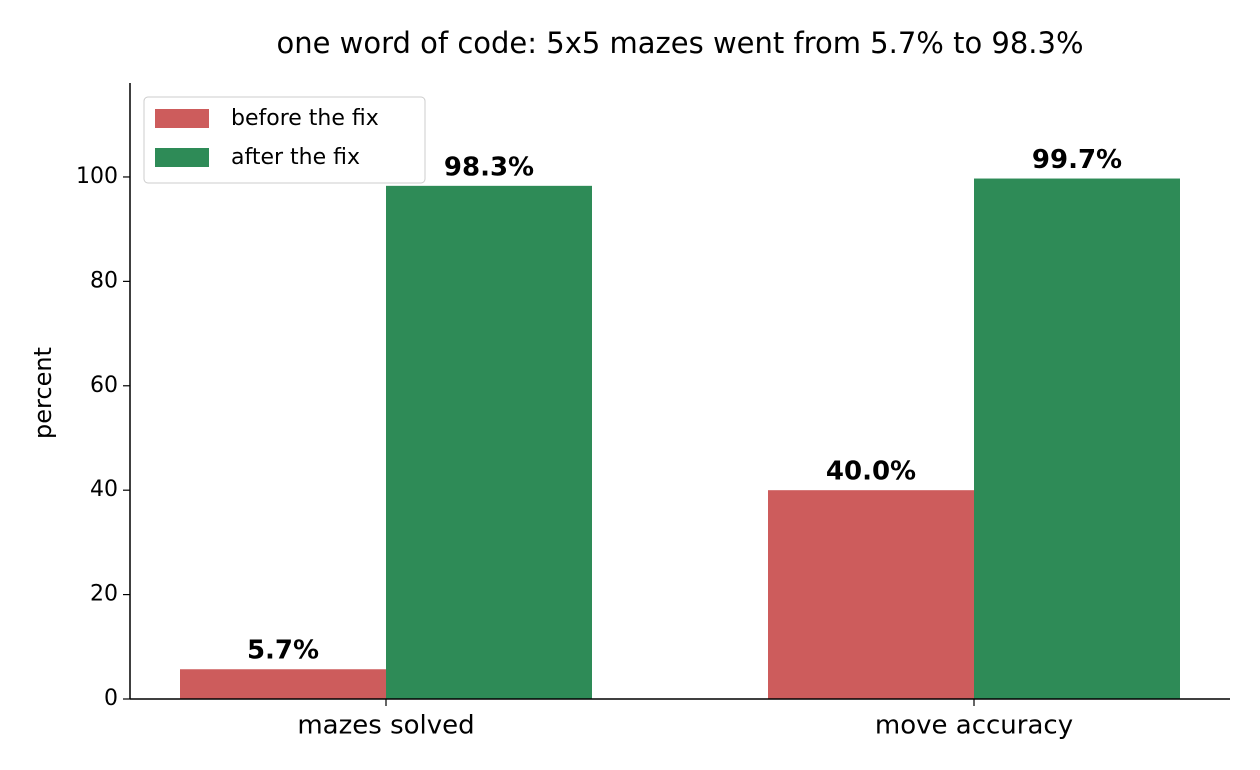 The height and width of the screenshot is (770, 1260). What do you see at coordinates (283, 651) in the screenshot?
I see `value-label: 5.7%` at bounding box center [283, 651].